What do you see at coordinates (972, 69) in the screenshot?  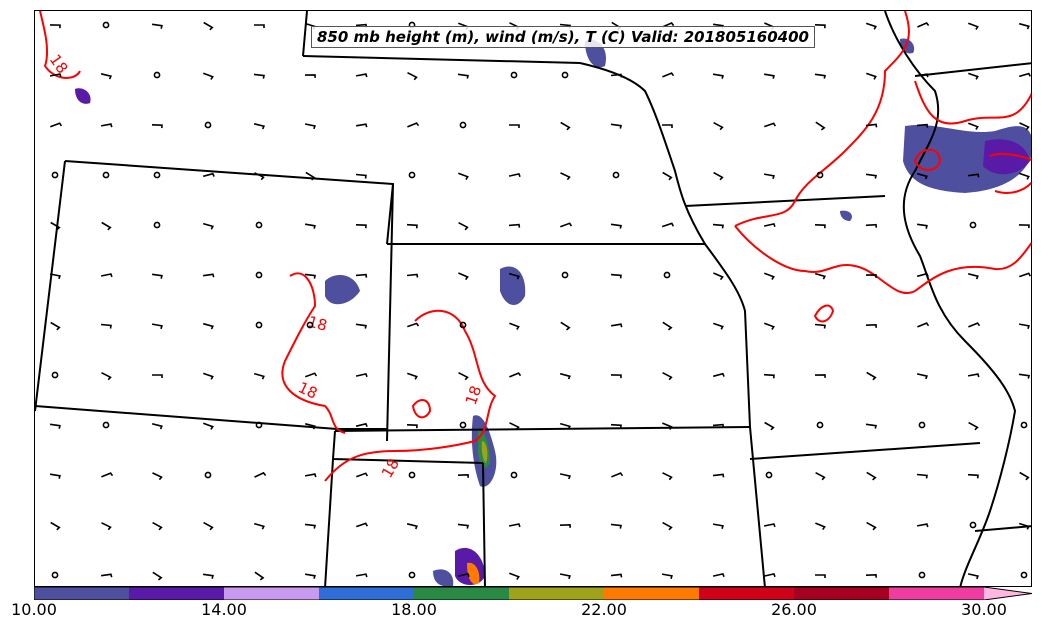 I see `border-iowa-mn` at bounding box center [972, 69].